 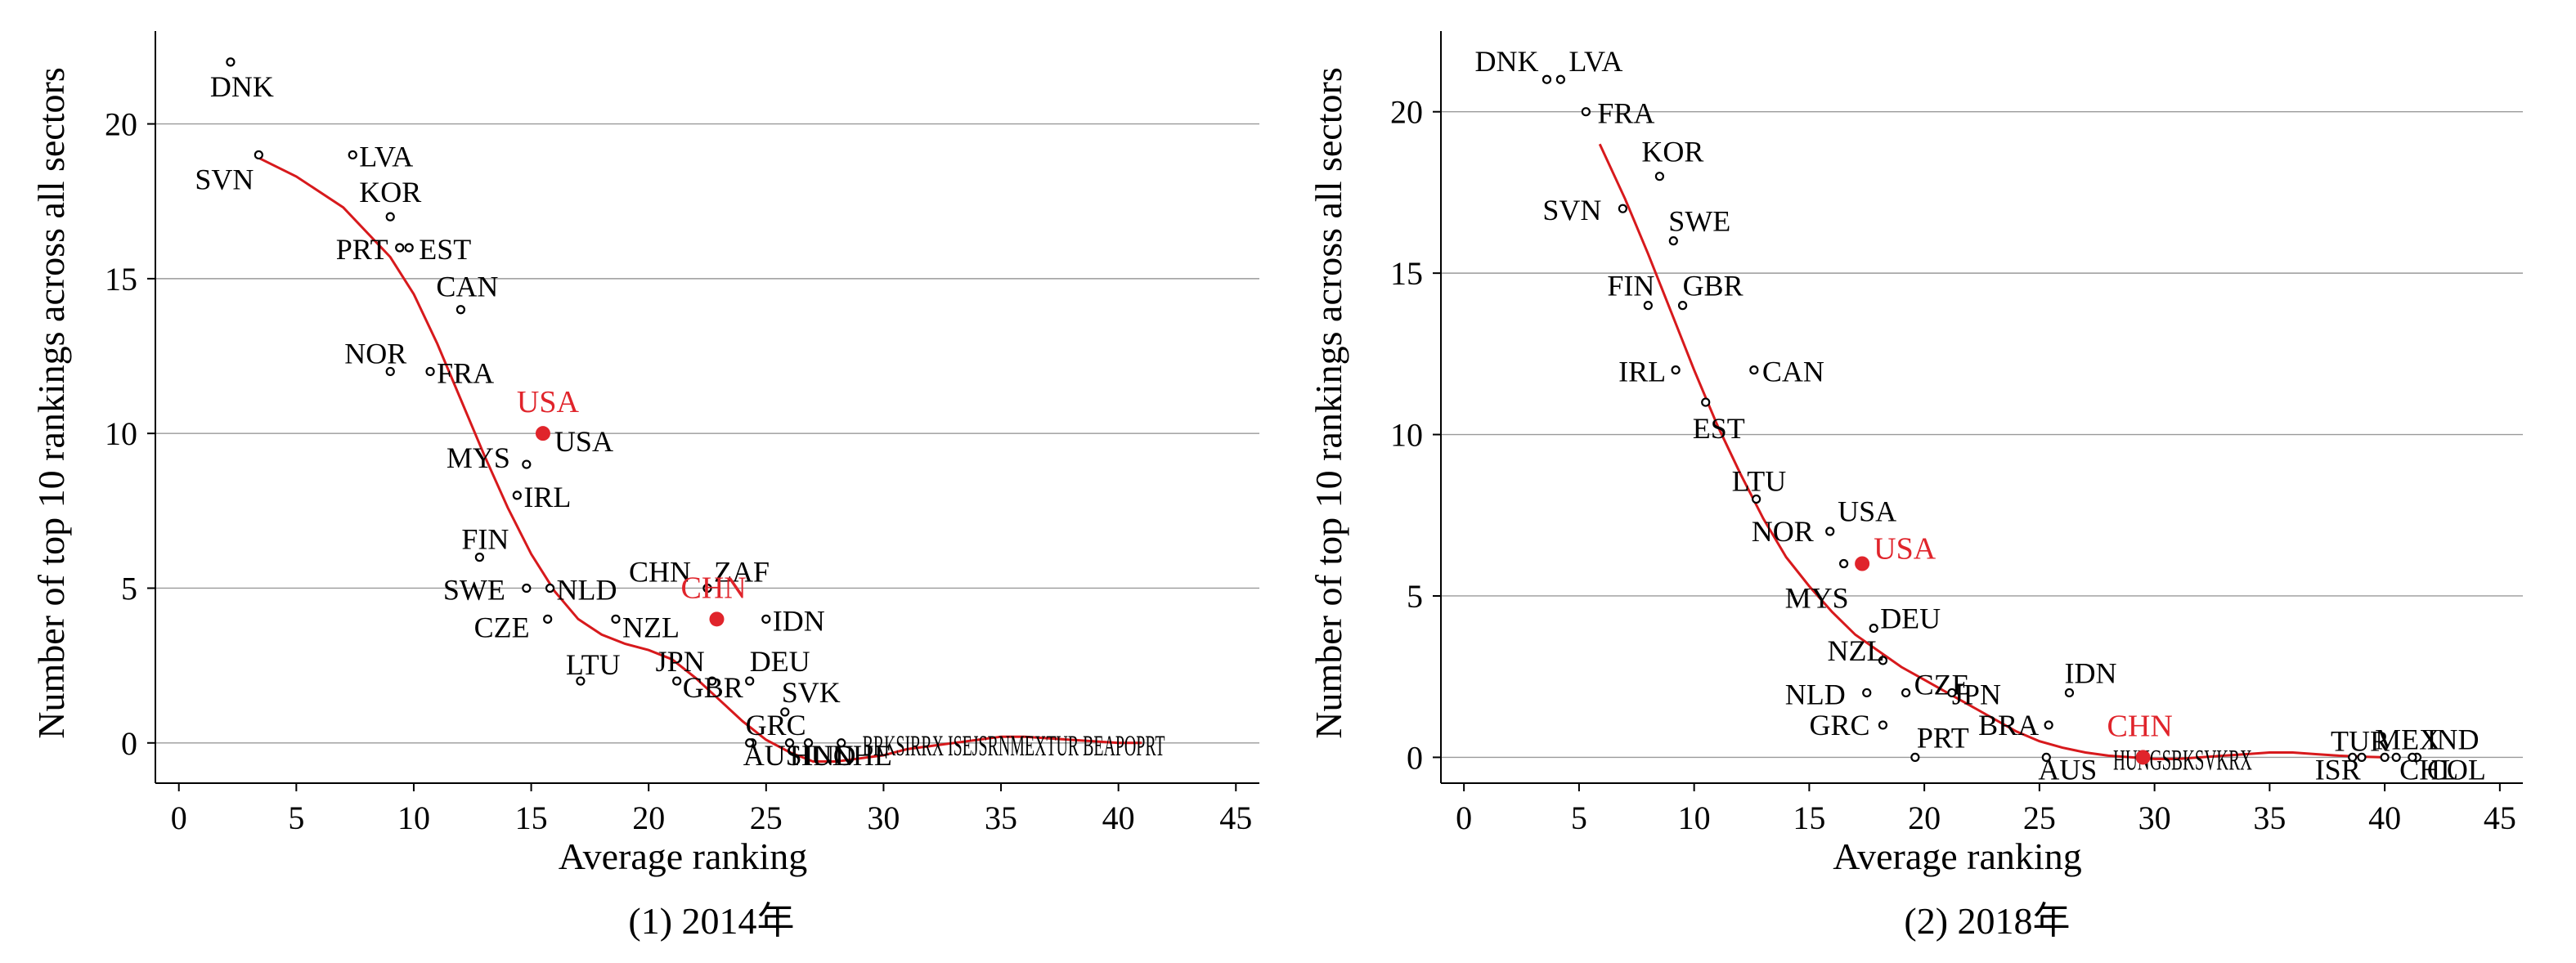 What do you see at coordinates (1406, 273) in the screenshot?
I see `y-tick-label: 15` at bounding box center [1406, 273].